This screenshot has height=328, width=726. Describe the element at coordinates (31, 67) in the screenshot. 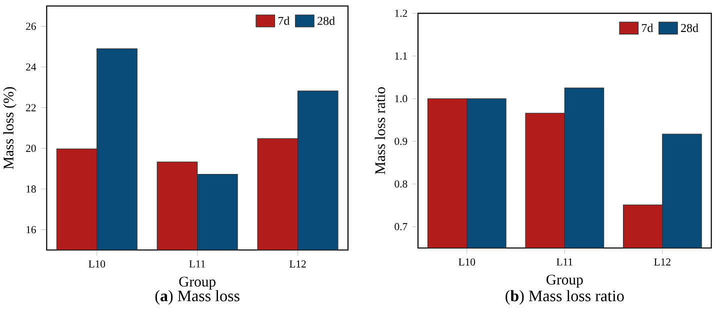

I see `y-tick-label: 24` at that location.